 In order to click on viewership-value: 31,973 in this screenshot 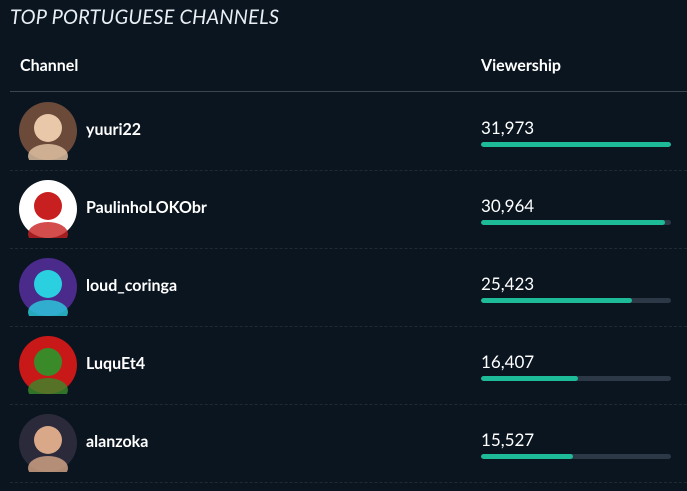, I will do `click(508, 127)`.